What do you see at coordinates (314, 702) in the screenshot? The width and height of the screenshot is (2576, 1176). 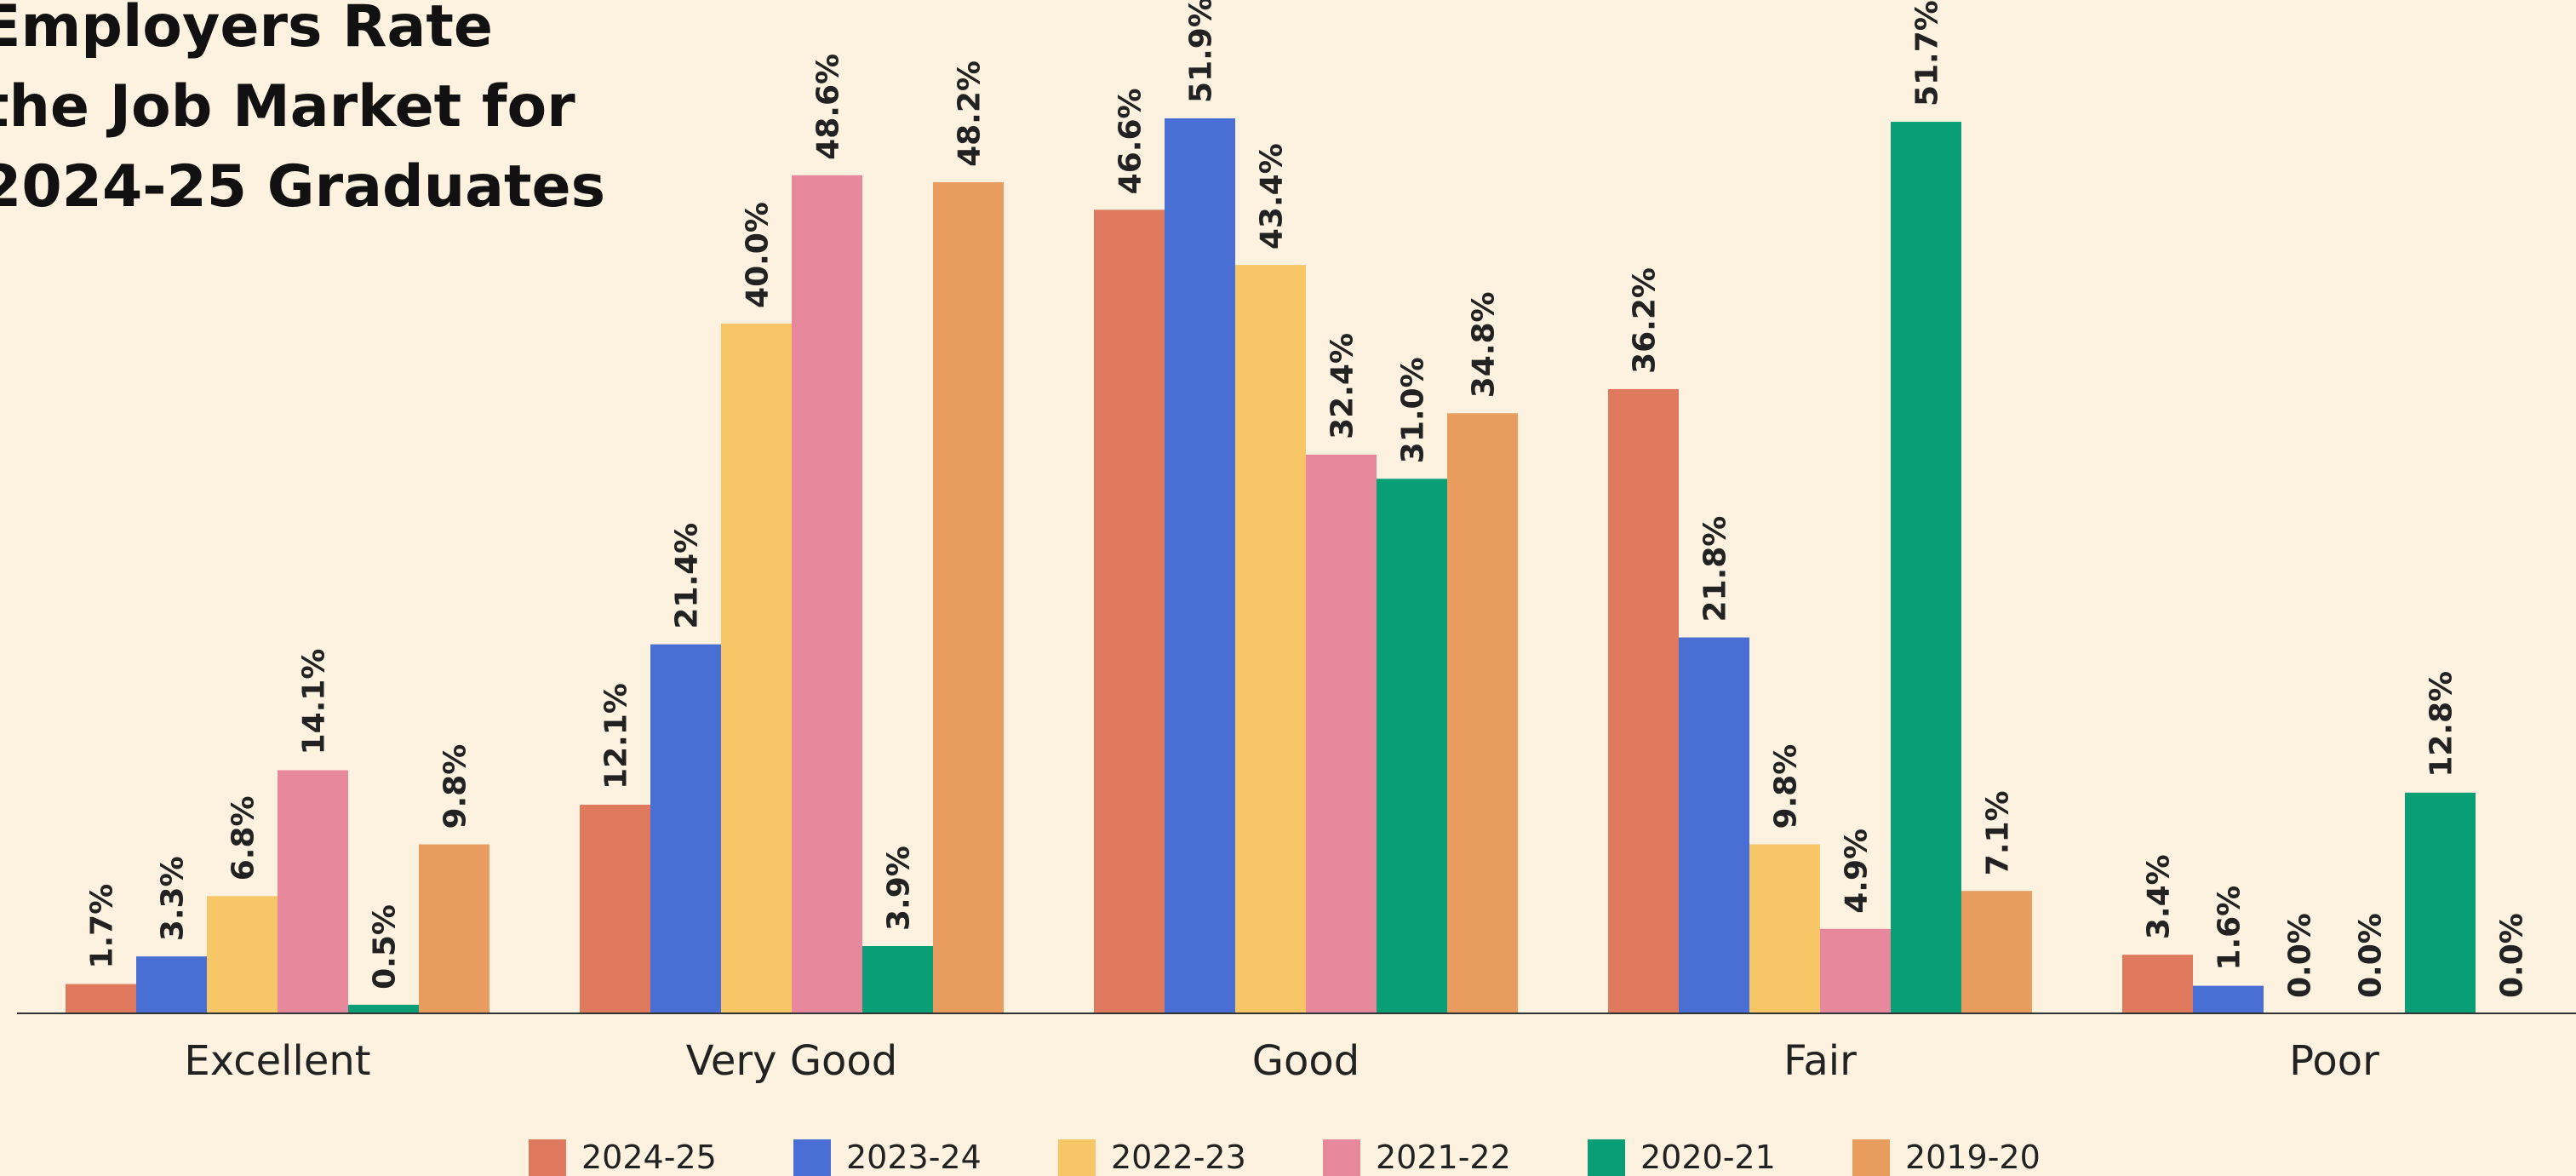 I see `value-label: 14.1%` at bounding box center [314, 702].